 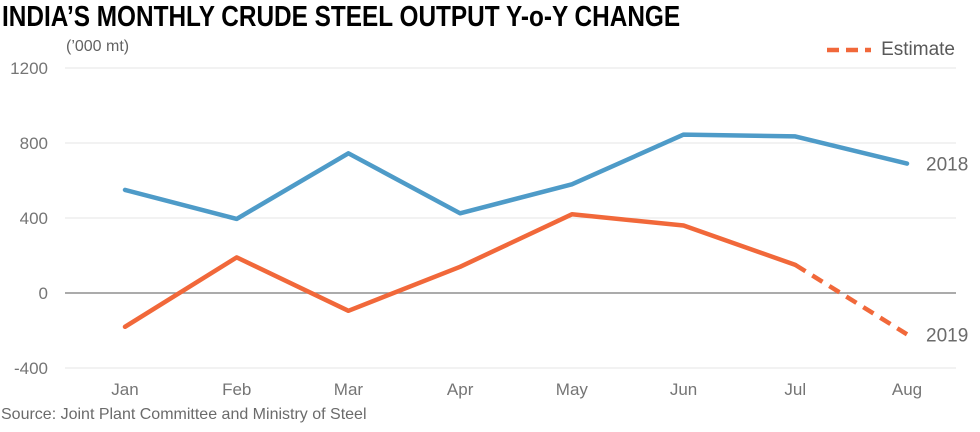 What do you see at coordinates (851, 299) in the screenshot?
I see `series-line-2019-estimate` at bounding box center [851, 299].